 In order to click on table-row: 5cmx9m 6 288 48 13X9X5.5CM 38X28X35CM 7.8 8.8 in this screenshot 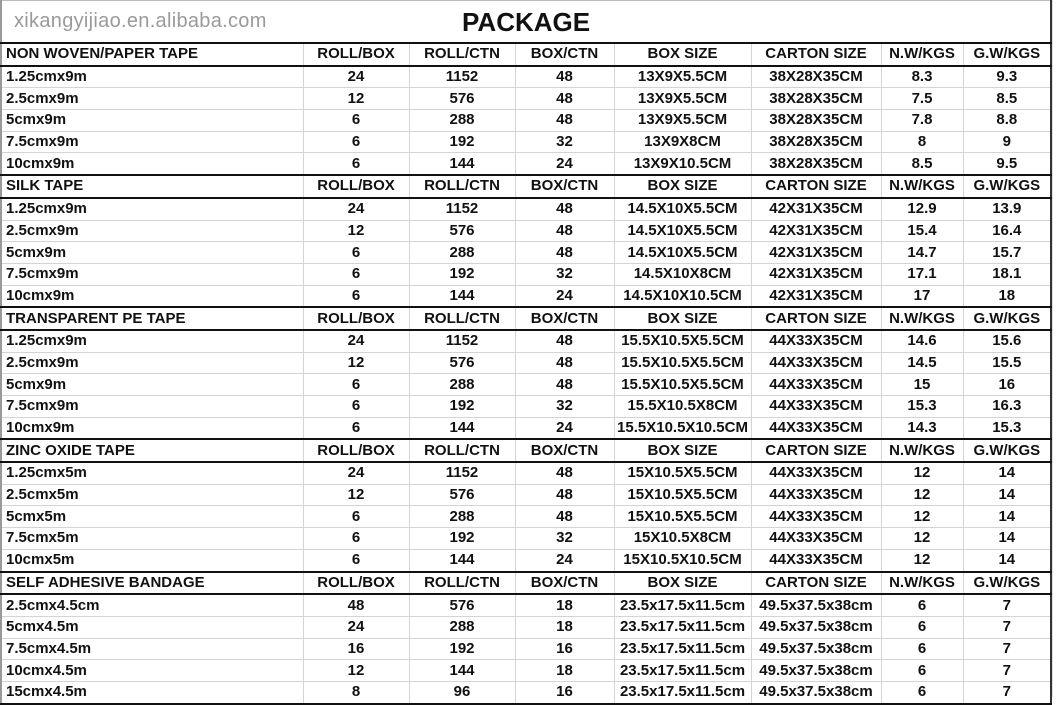, I will do `click(527, 120)`.